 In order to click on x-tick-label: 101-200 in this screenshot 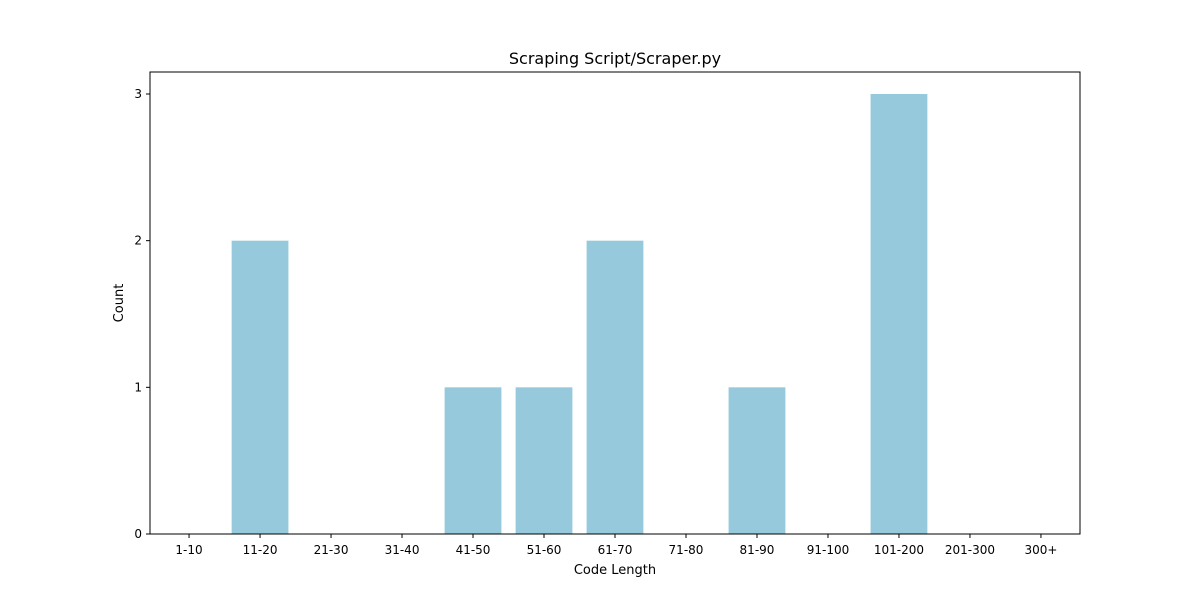, I will do `click(899, 550)`.